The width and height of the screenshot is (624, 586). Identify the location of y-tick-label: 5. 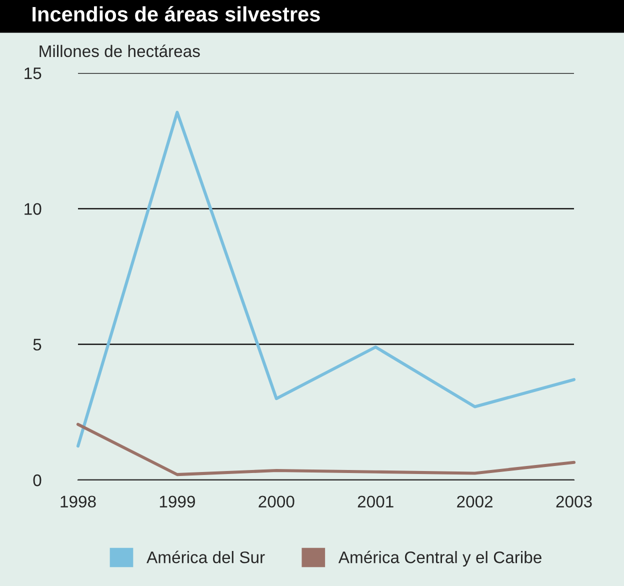
(37, 344).